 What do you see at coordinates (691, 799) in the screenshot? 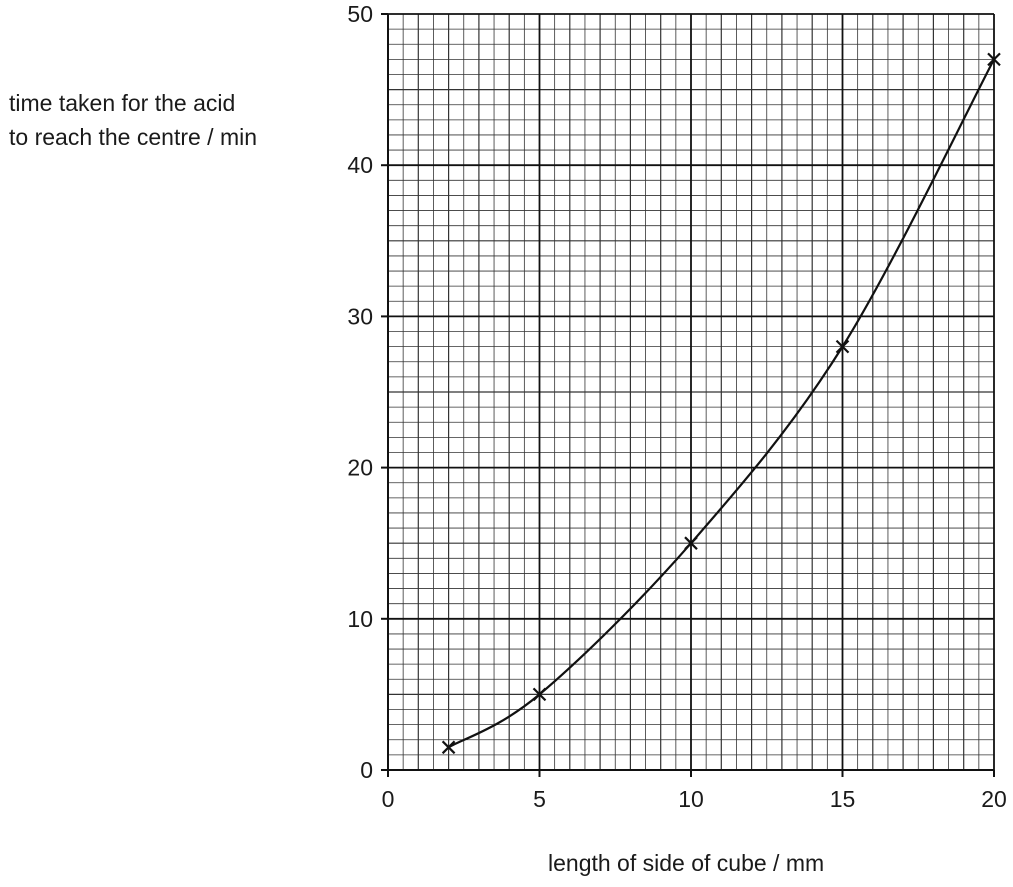
I see `x-tick-label: 10` at bounding box center [691, 799].